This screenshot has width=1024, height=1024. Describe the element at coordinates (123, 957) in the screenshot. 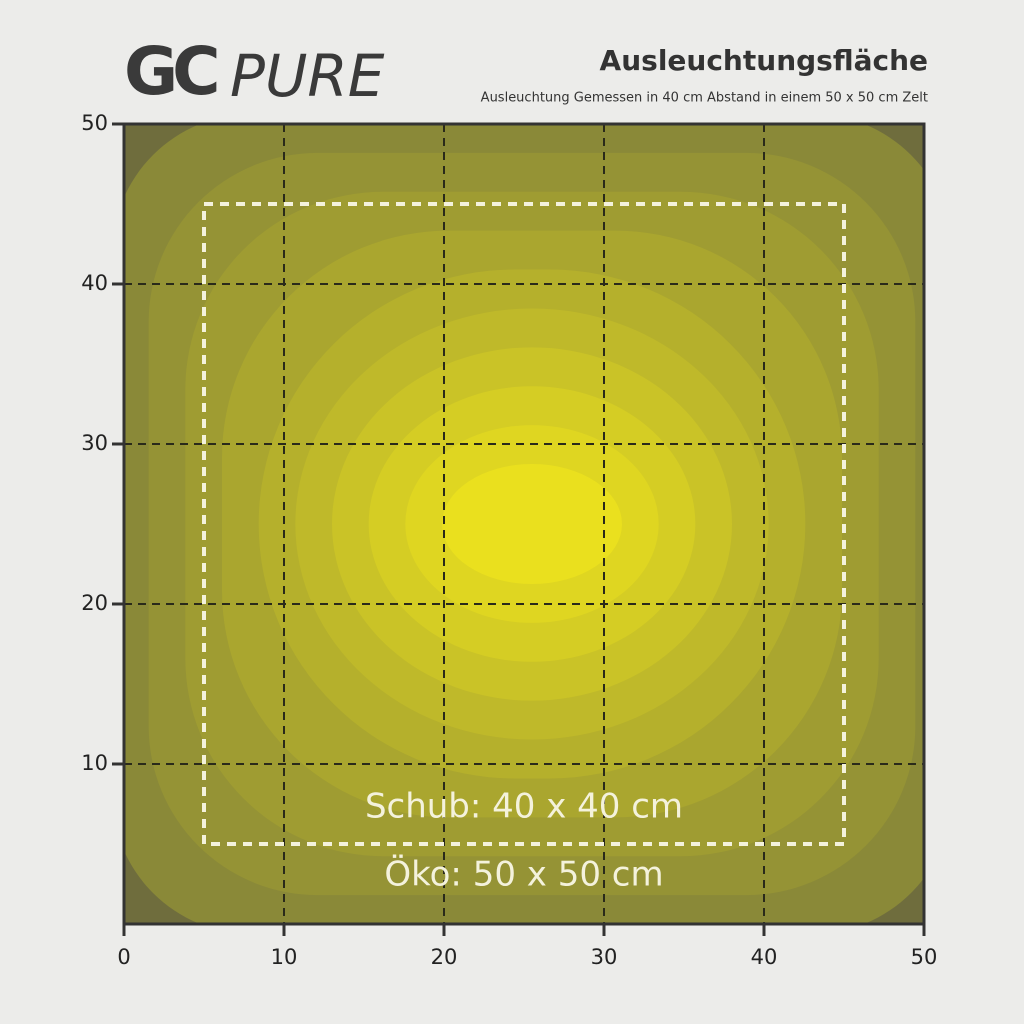

I see `x-tick-label: 0` at that location.